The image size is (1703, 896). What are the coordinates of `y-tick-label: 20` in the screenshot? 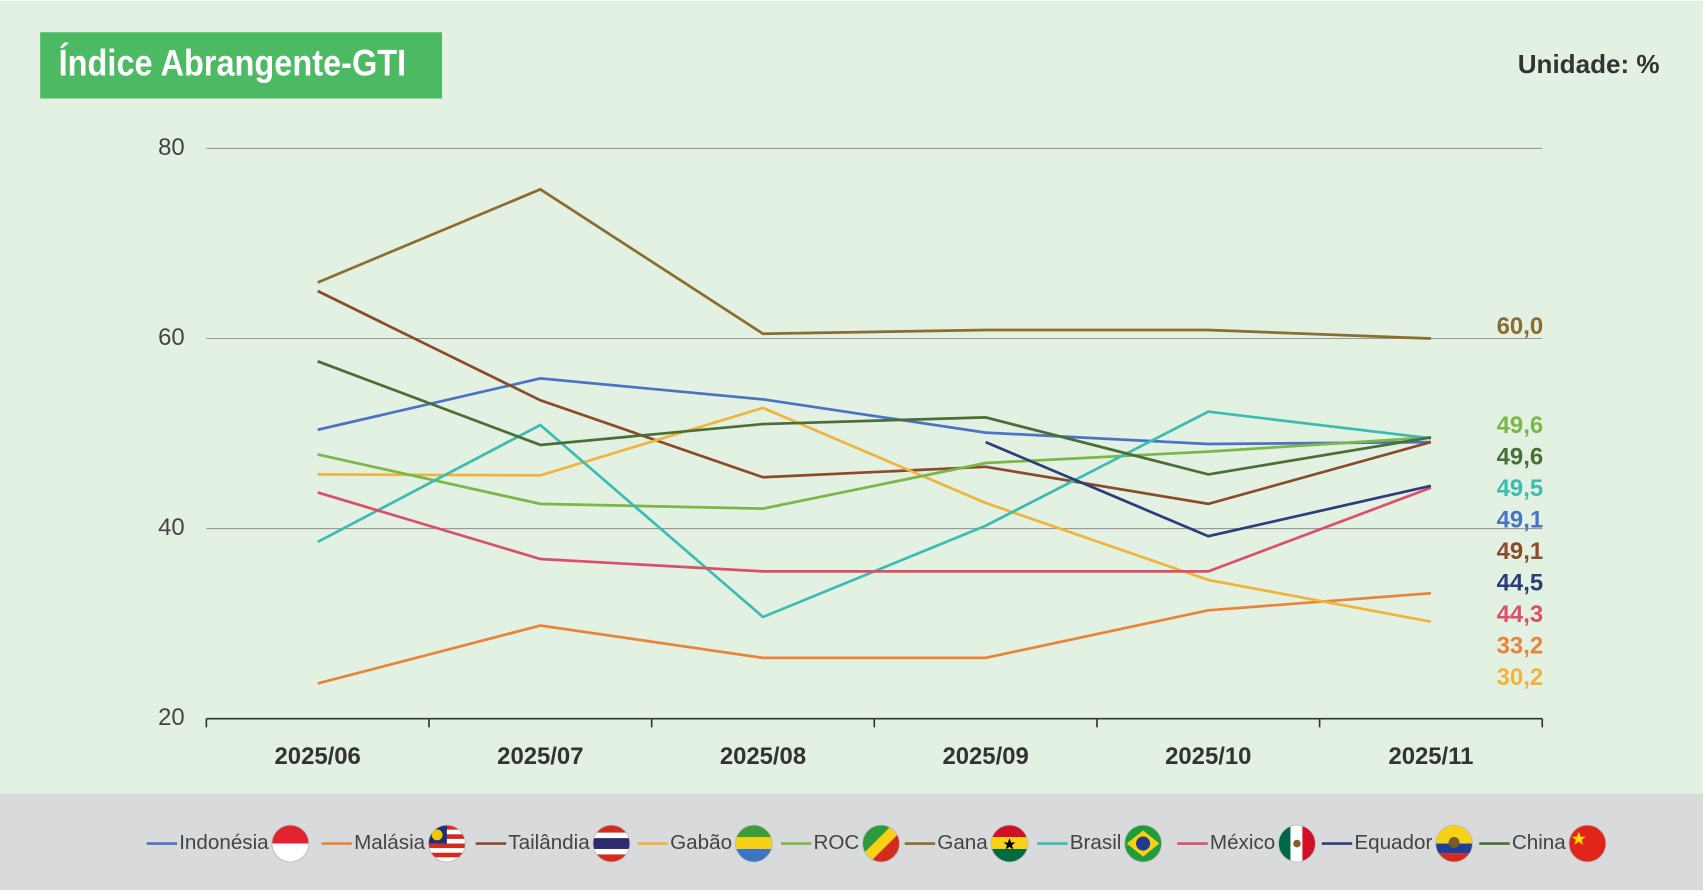 It's located at (171, 717).